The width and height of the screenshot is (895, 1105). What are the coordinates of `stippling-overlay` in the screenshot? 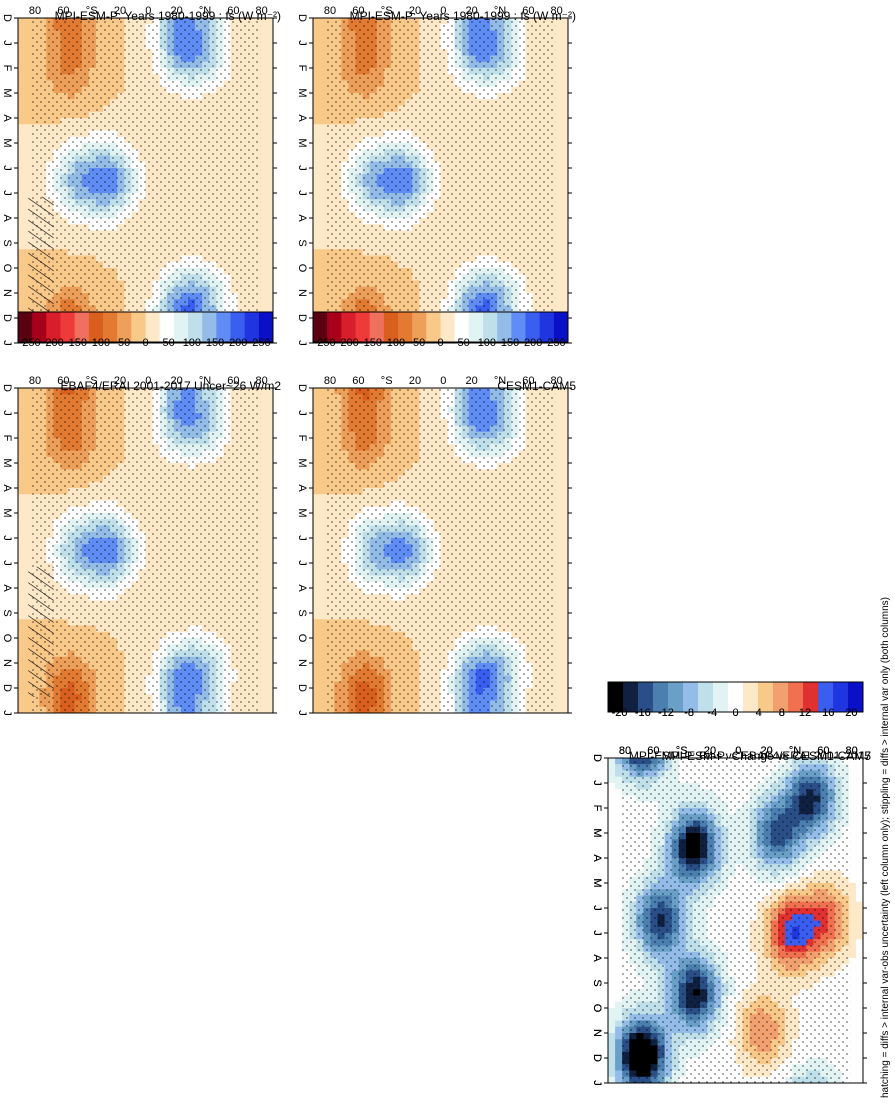 It's located at (145, 180).